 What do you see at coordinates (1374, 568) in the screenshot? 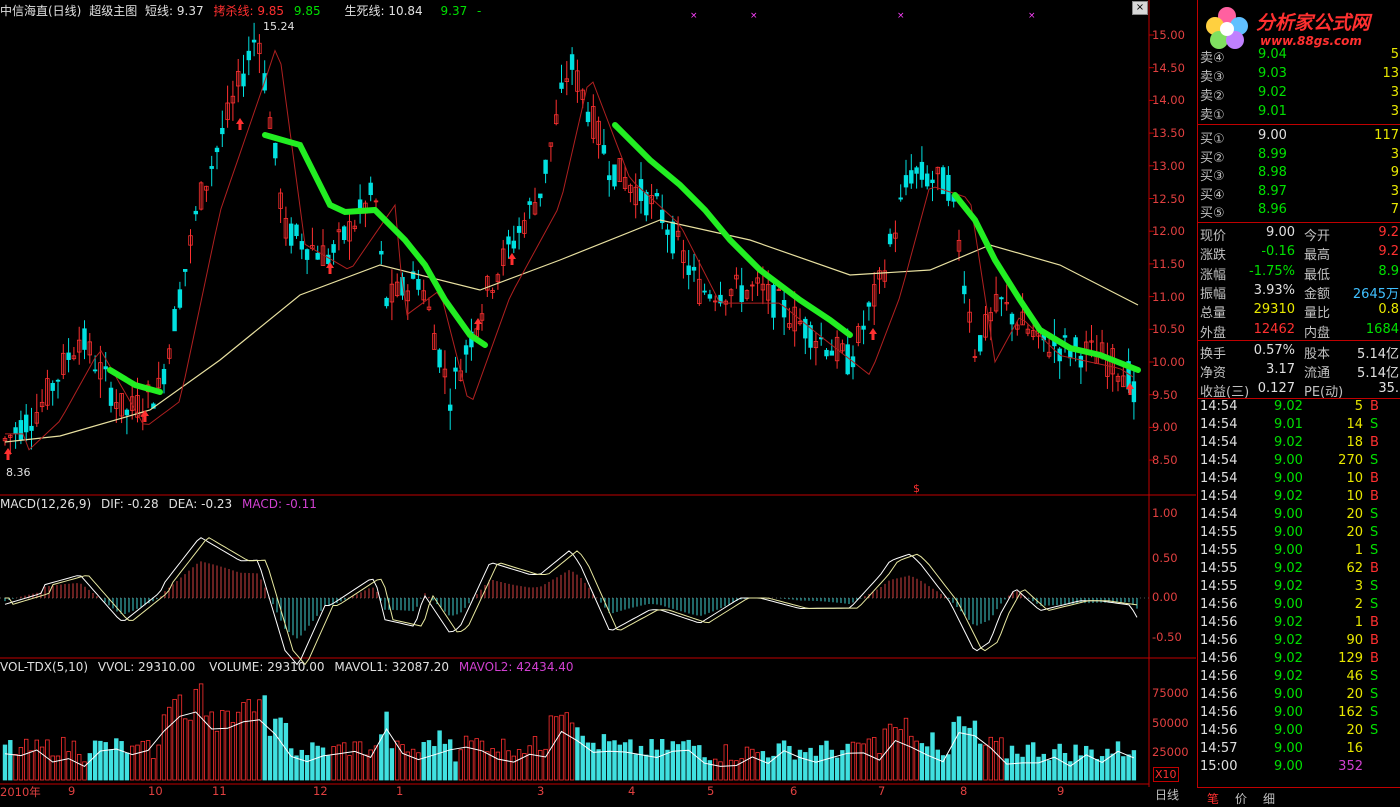
I see `tick-direction: B` at bounding box center [1374, 568].